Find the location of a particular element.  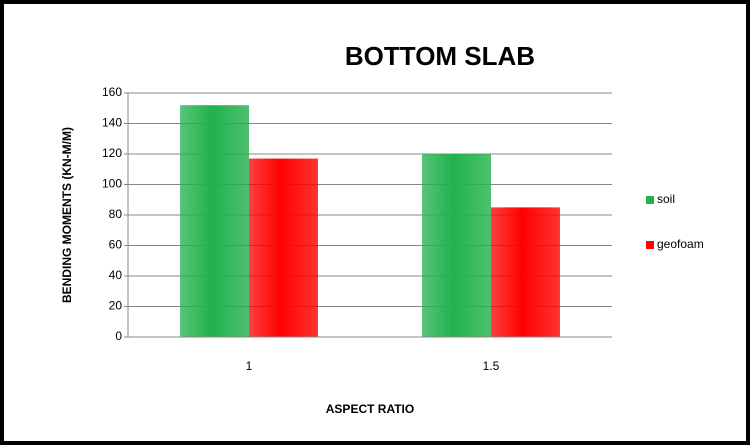

y-tick-label: 20 is located at coordinates (116, 306).